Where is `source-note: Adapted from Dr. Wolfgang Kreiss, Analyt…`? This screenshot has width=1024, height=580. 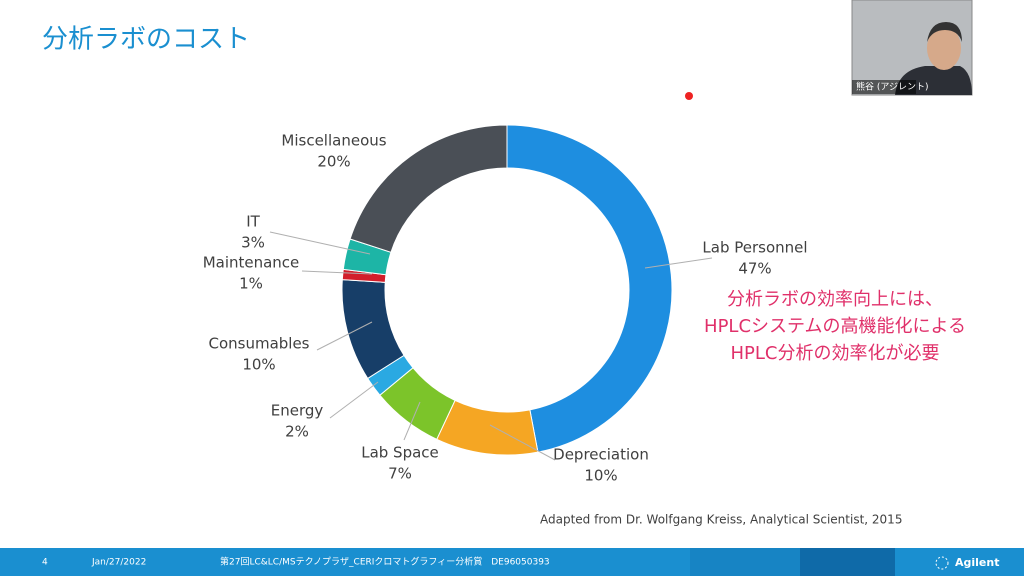
source-note: Adapted from Dr. Wolfgang Kreiss, Analyt… is located at coordinates (721, 520).